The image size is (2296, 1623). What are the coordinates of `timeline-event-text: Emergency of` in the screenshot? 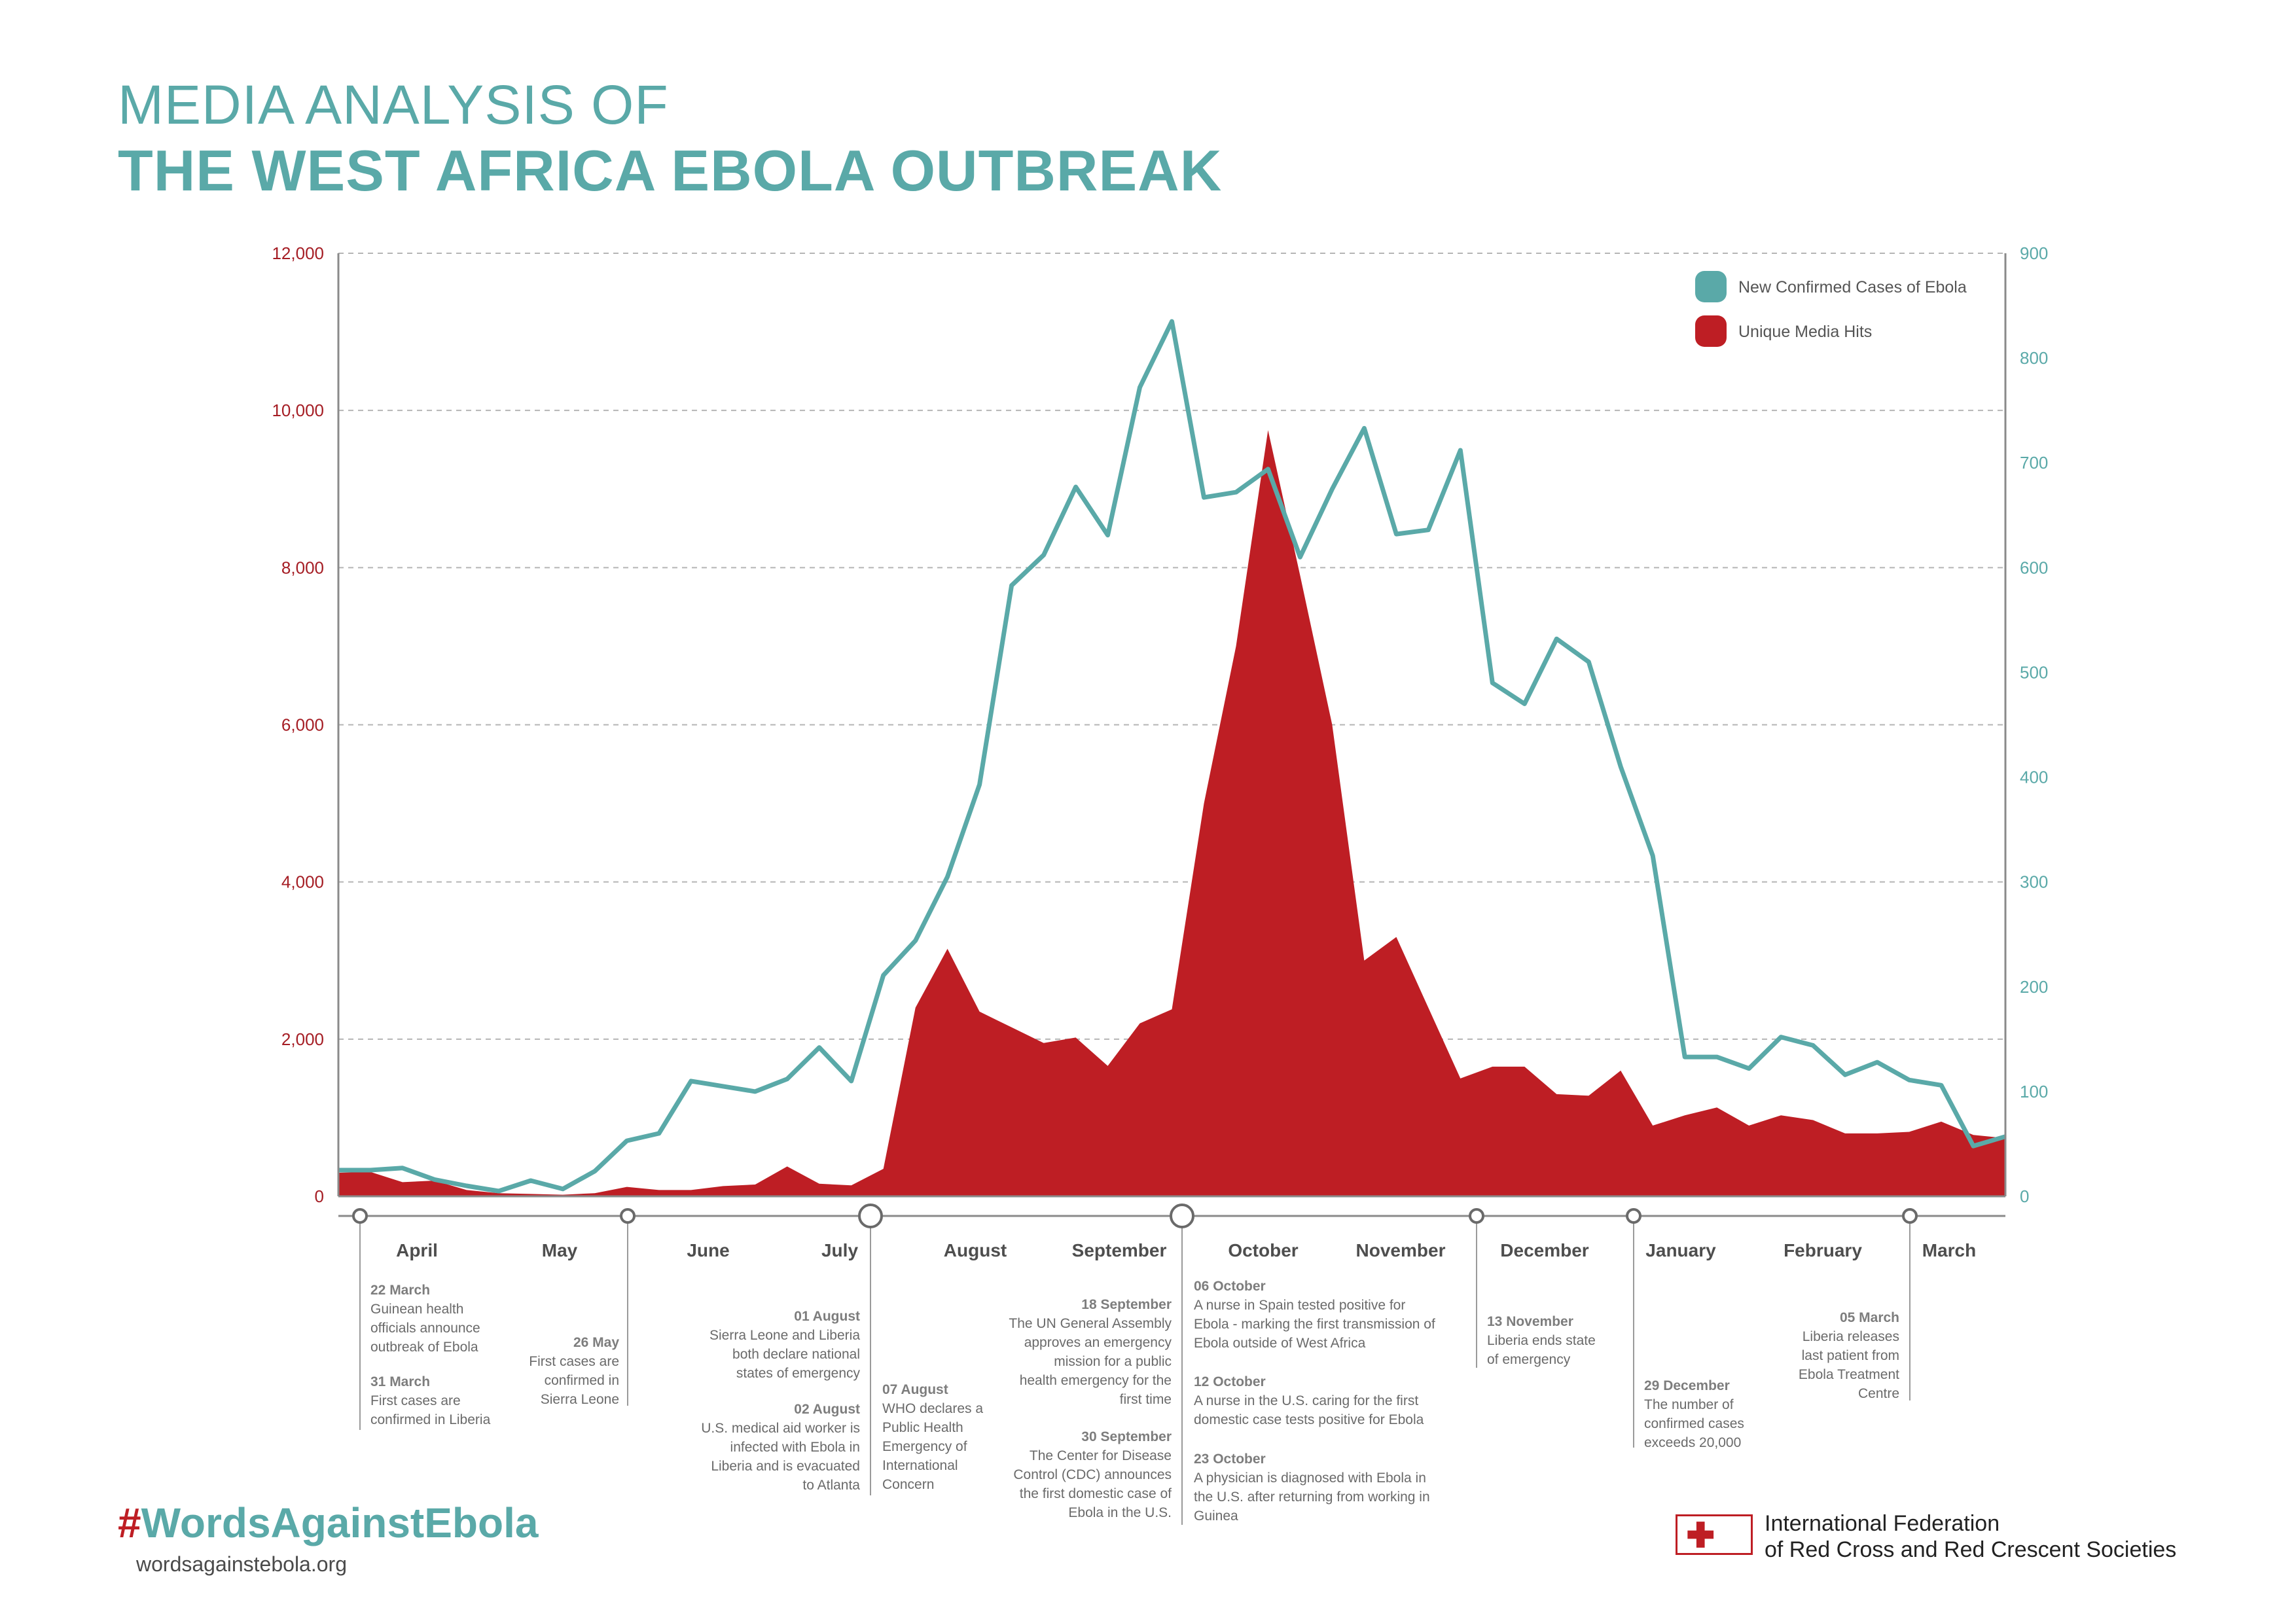 It's located at (924, 1446).